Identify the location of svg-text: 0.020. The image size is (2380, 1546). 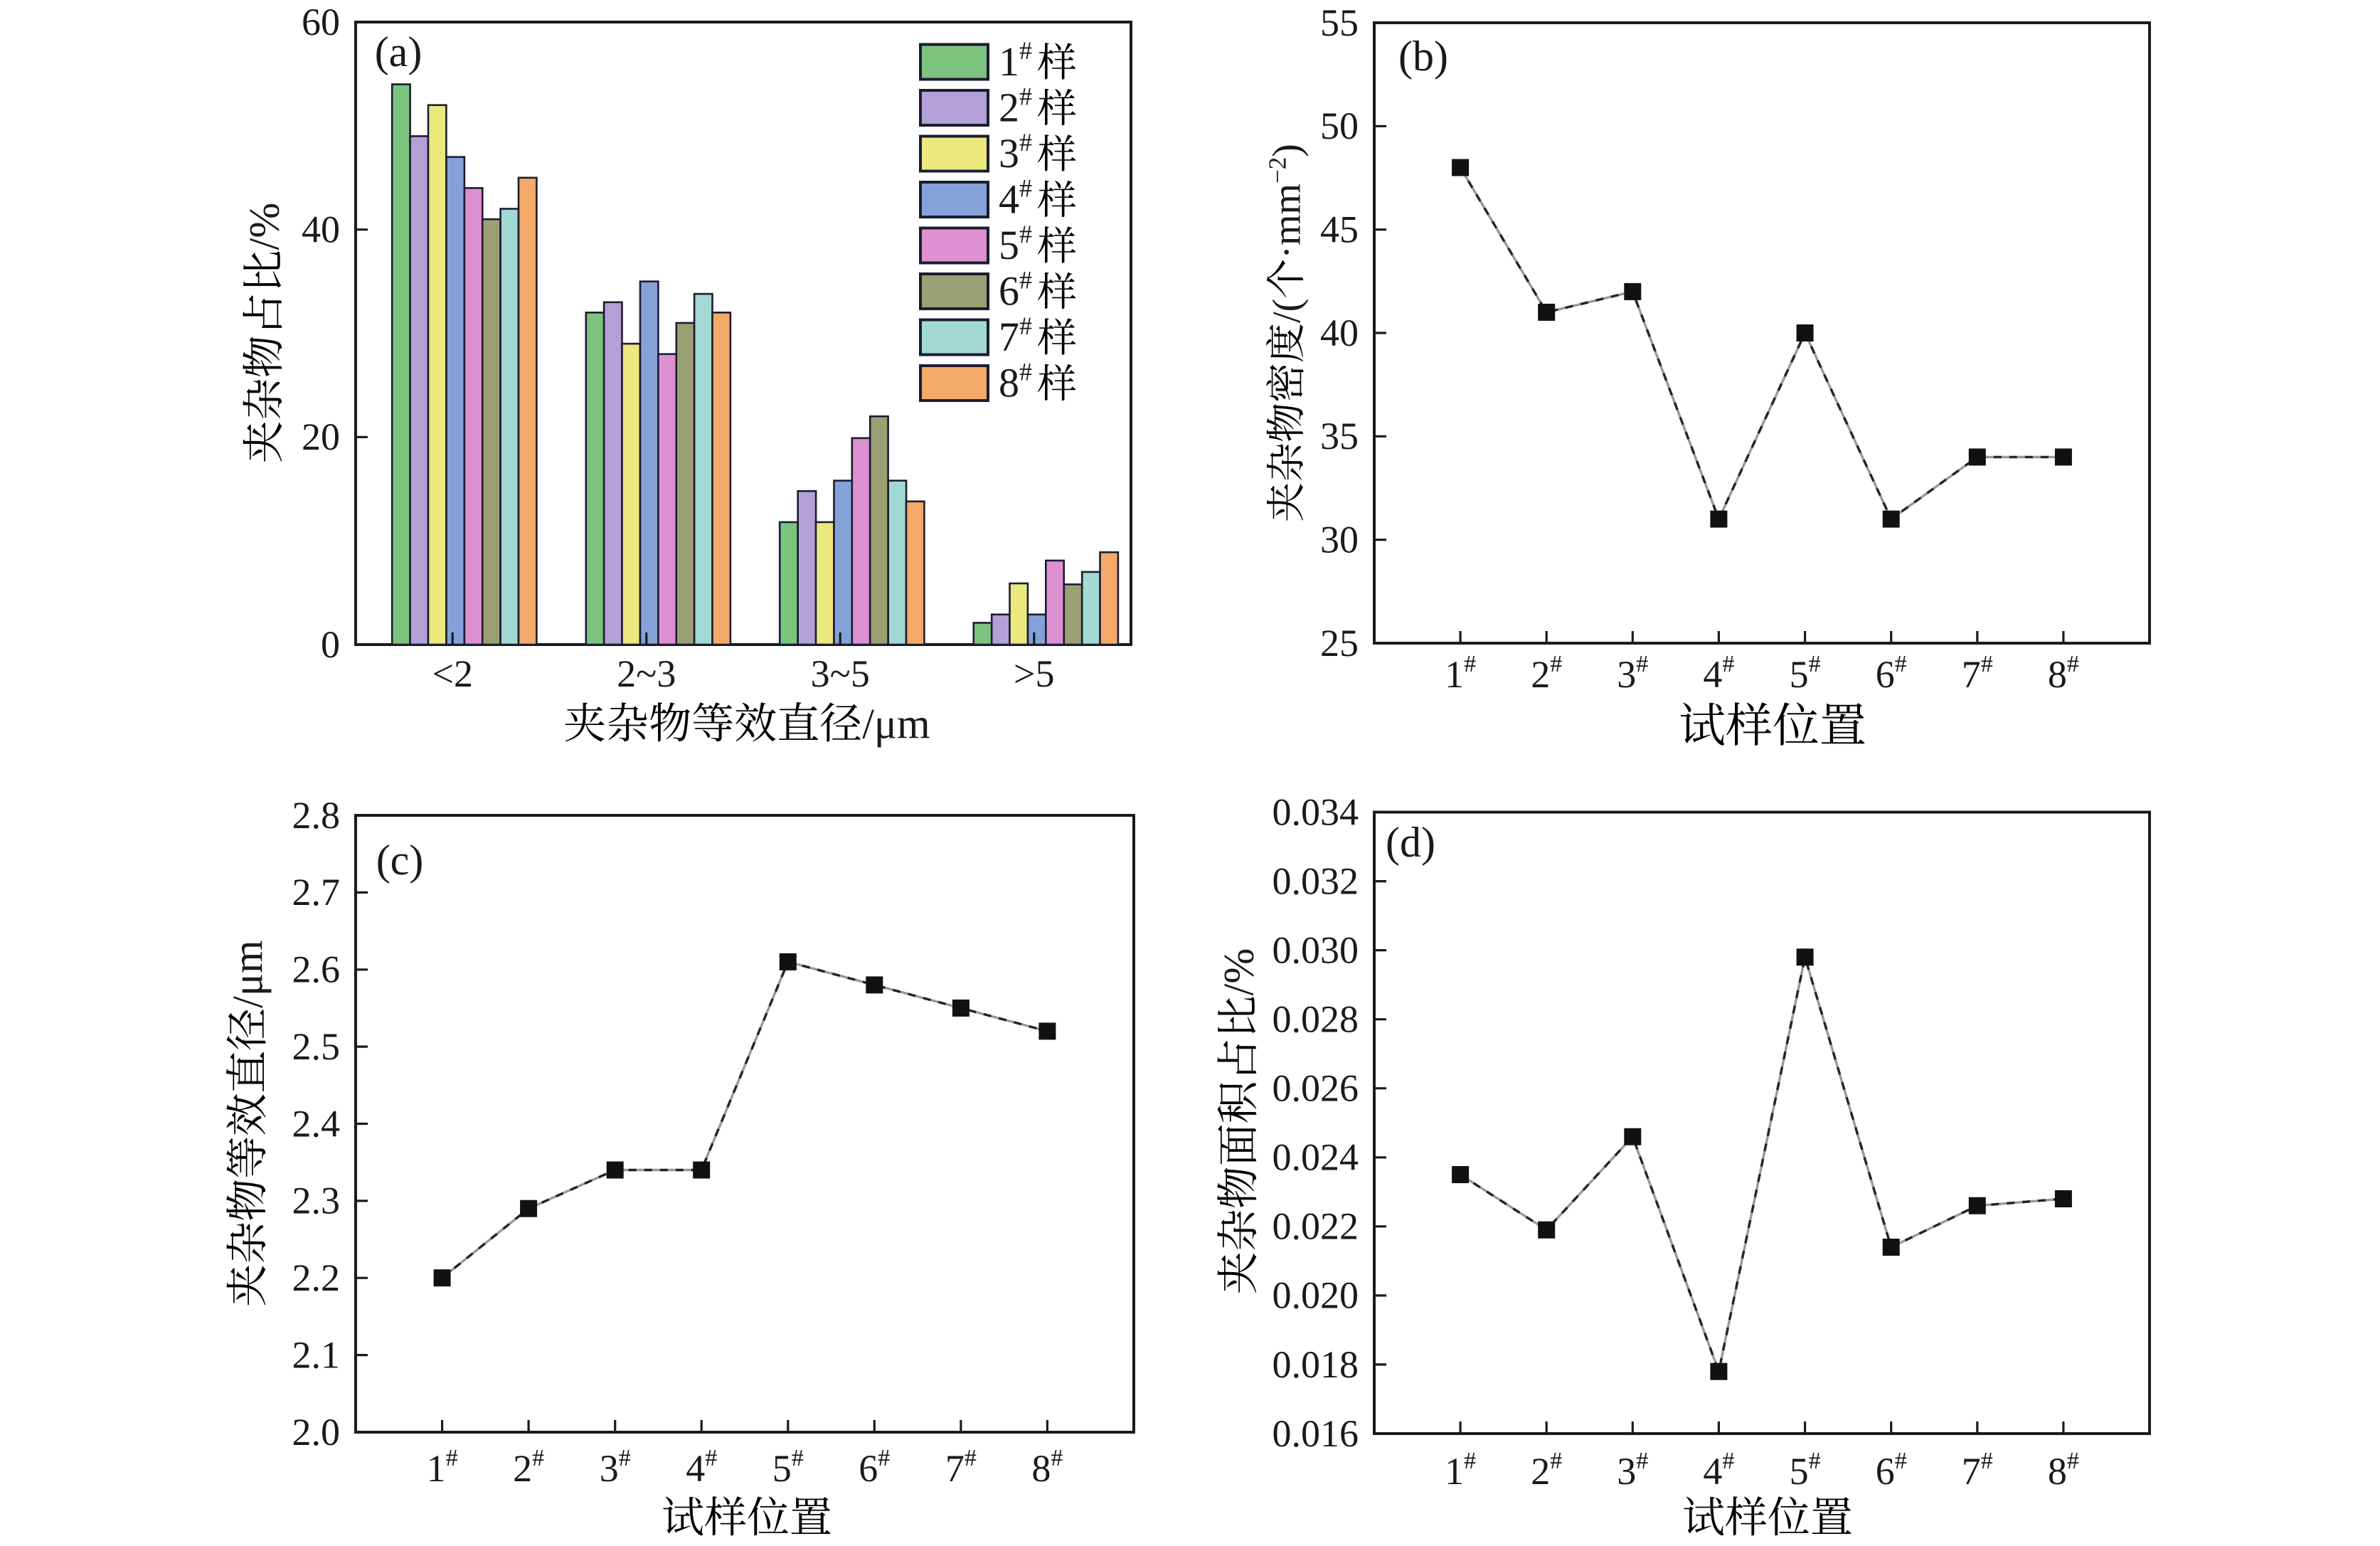
(1316, 1296).